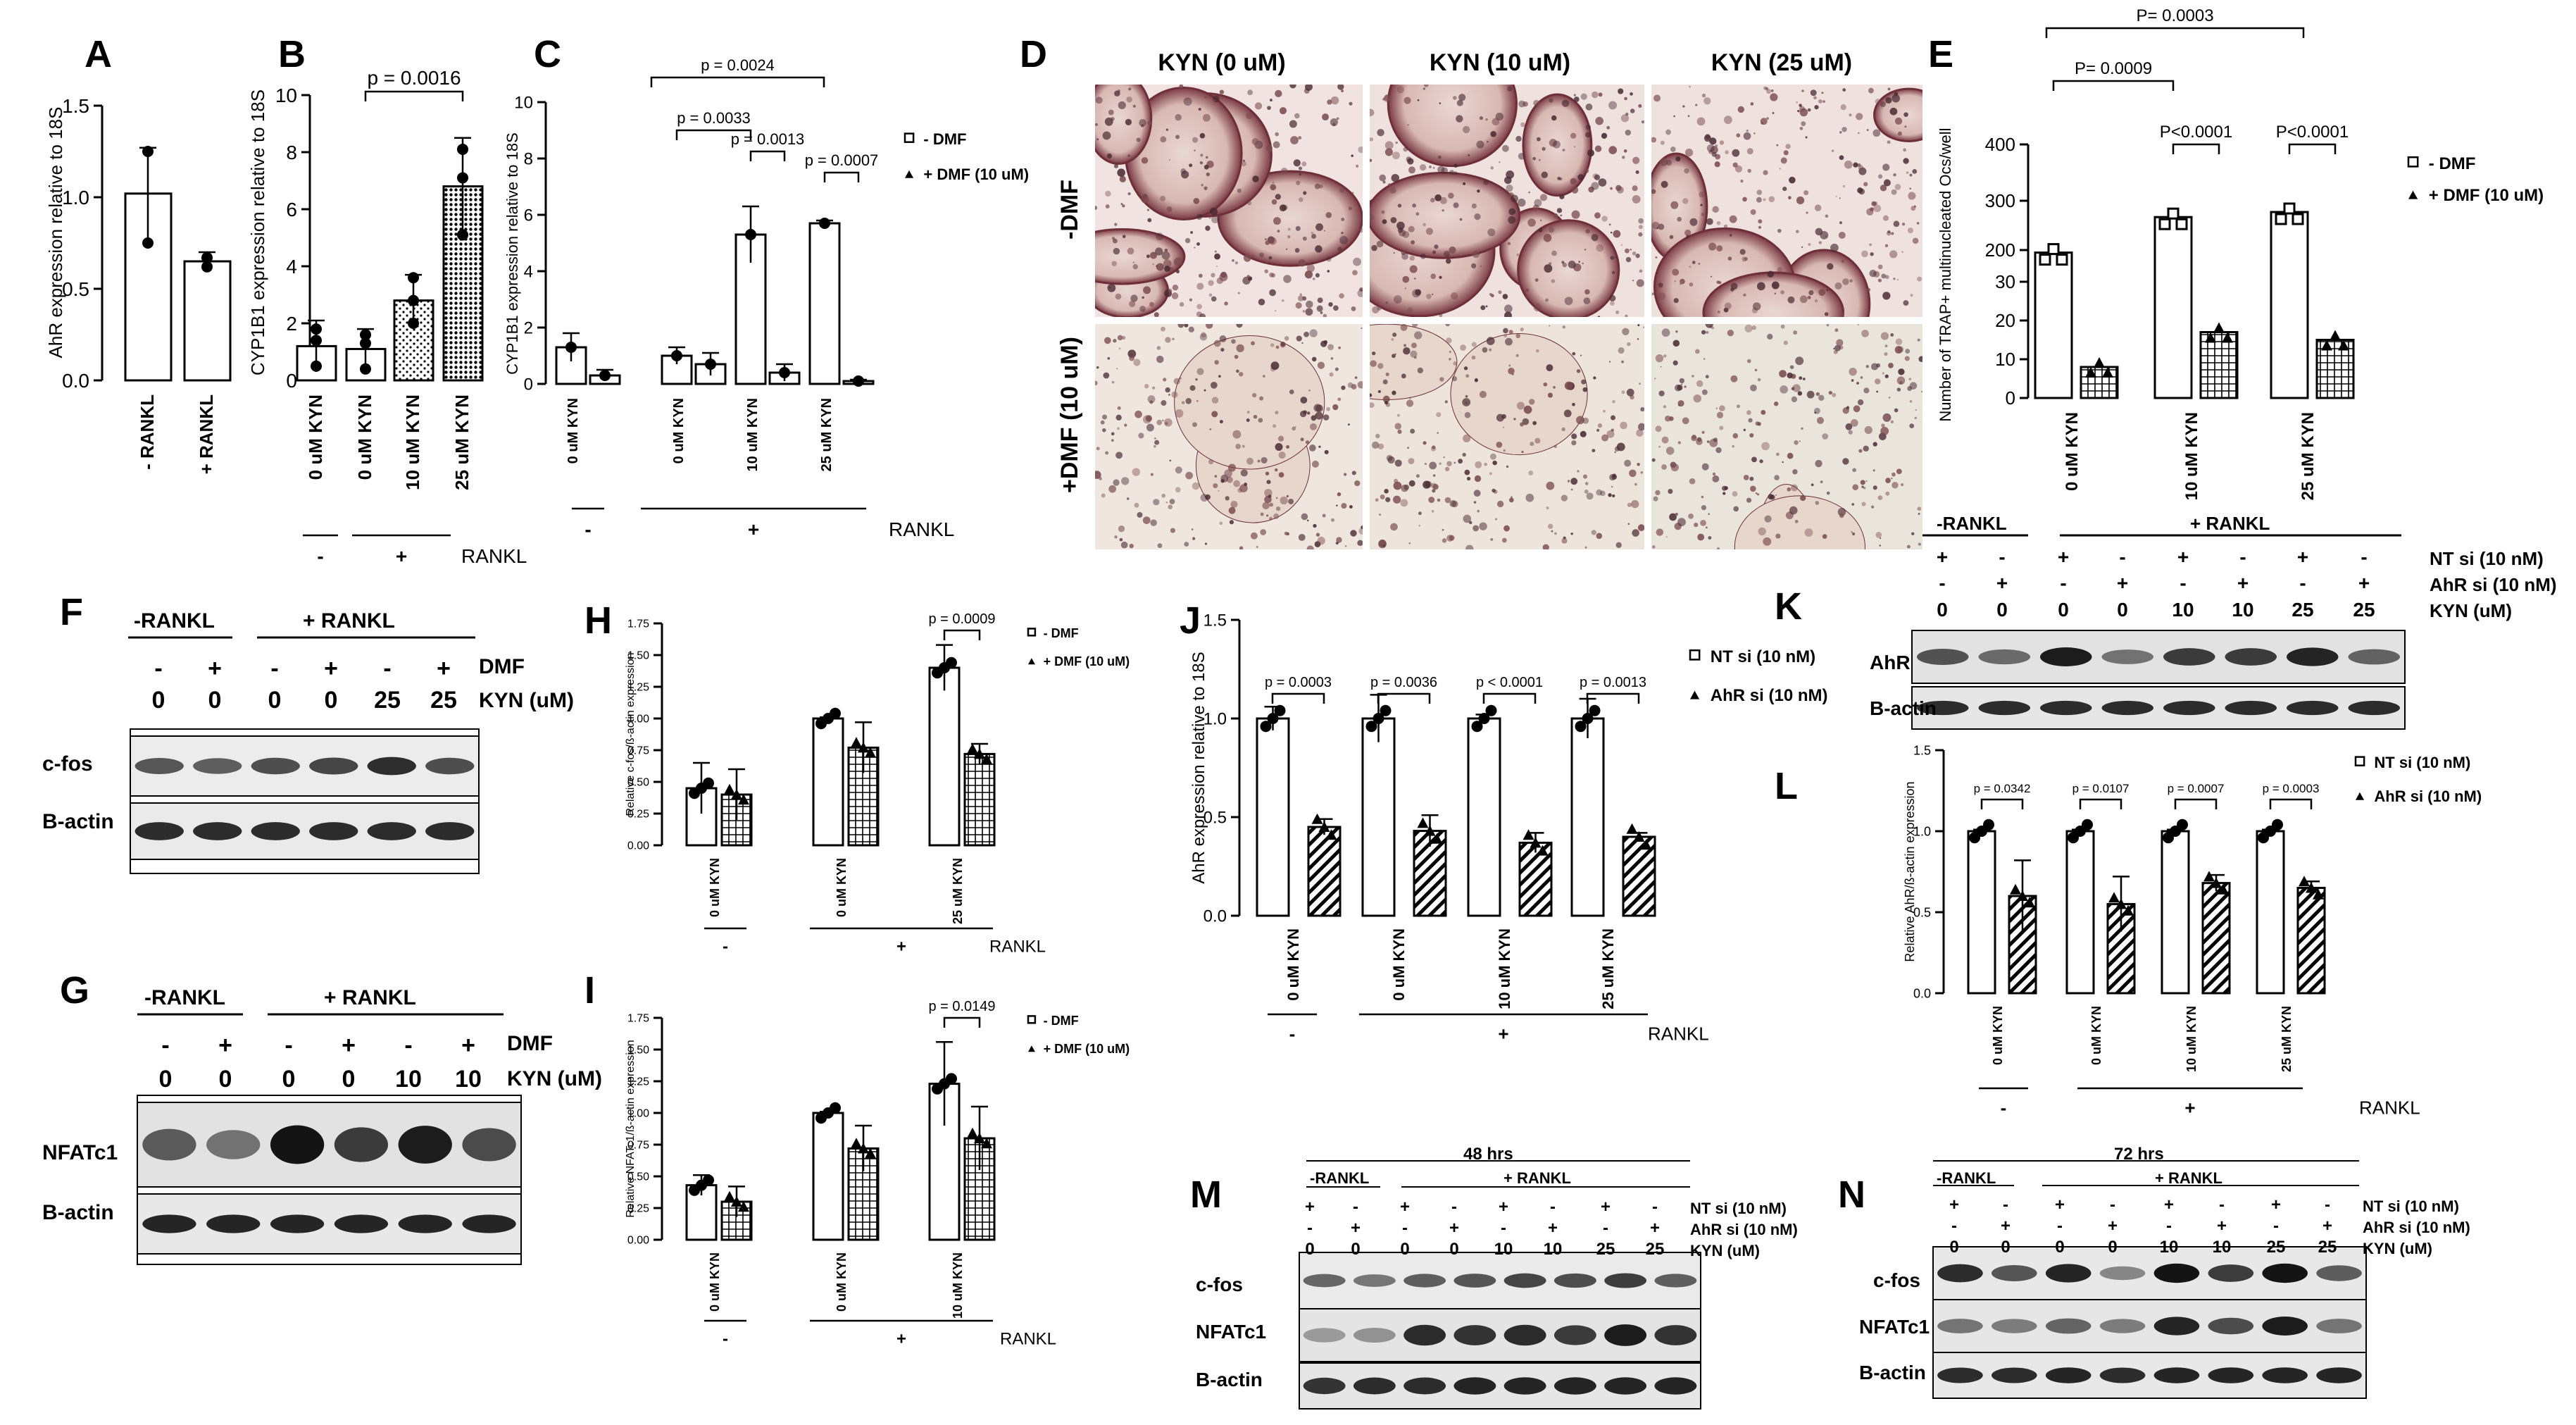 This screenshot has width=2576, height=1425. Describe the element at coordinates (554, 1078) in the screenshot. I see `blot-g-kyn-label: KYN (uM)` at that location.